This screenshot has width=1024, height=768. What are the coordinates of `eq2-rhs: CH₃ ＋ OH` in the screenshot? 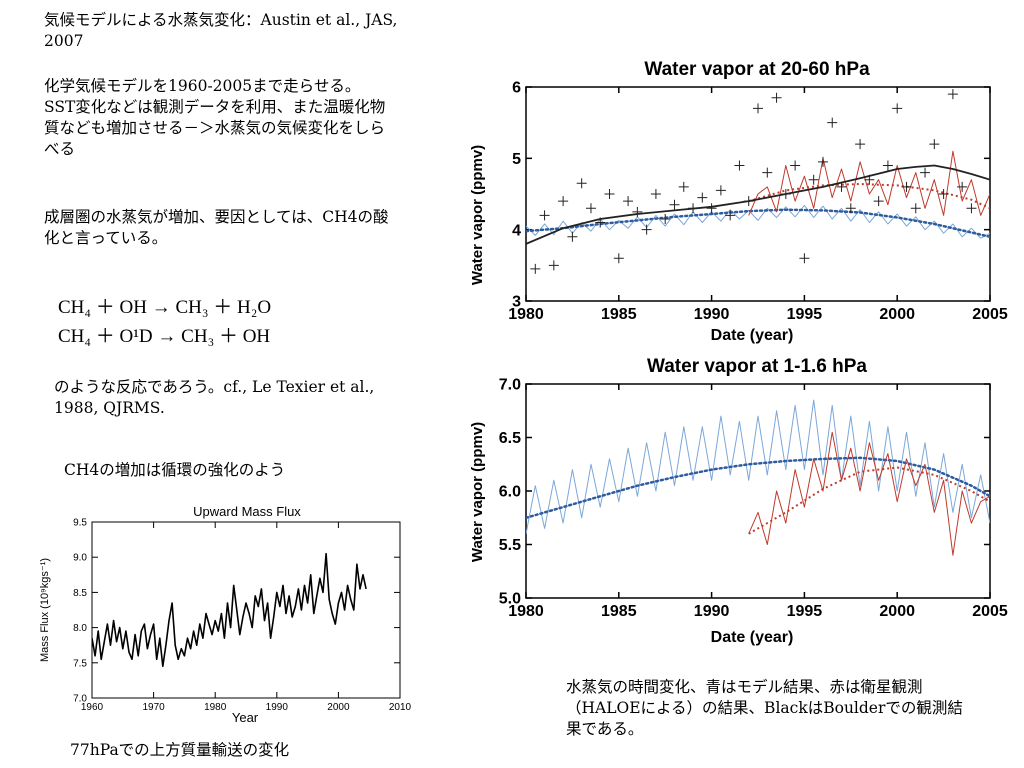 It's located at (226, 336).